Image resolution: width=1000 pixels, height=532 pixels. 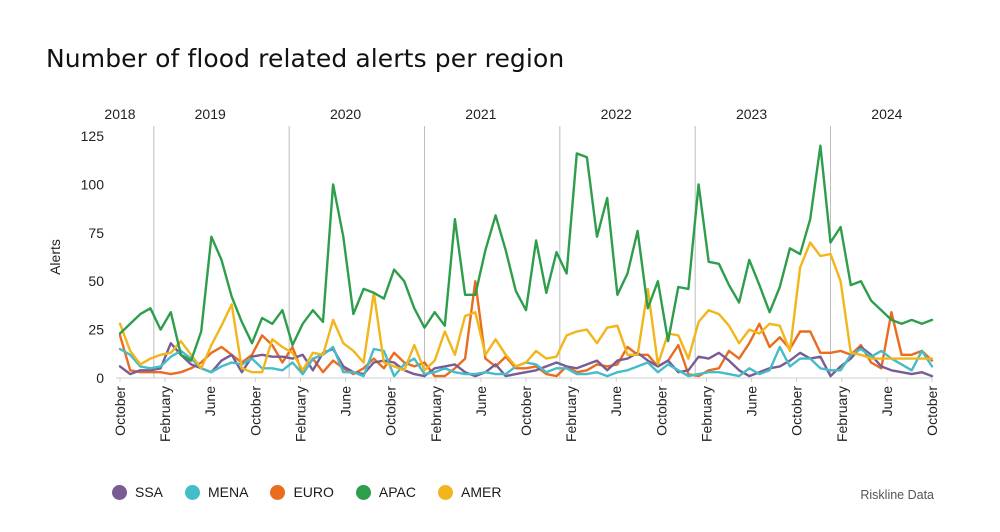 I want to click on source-credit: Riskline Data, so click(x=897, y=495).